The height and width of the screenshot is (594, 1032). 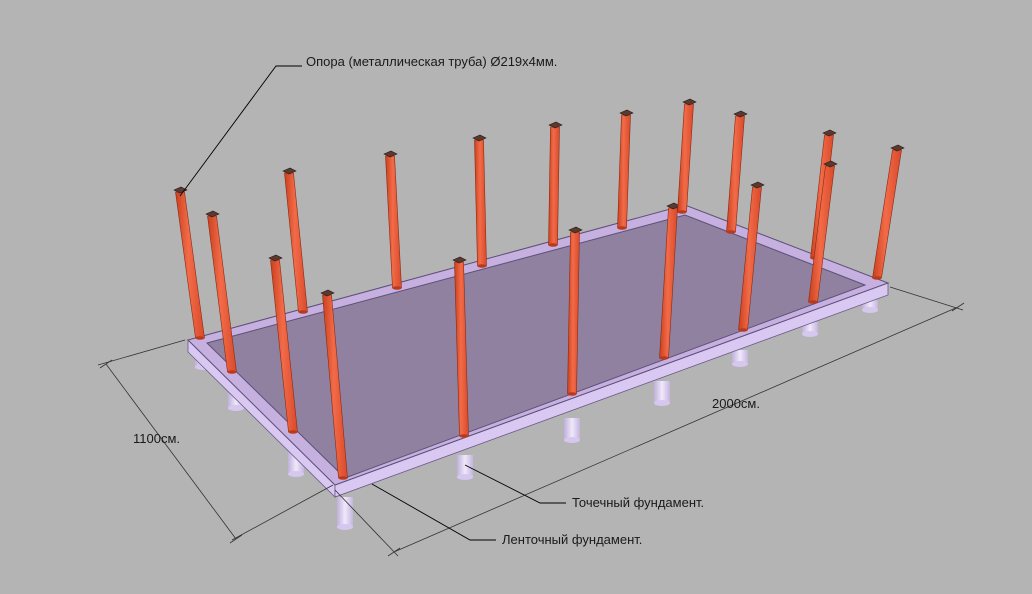 I want to click on length-dimension-label: 2000см., so click(x=736, y=403).